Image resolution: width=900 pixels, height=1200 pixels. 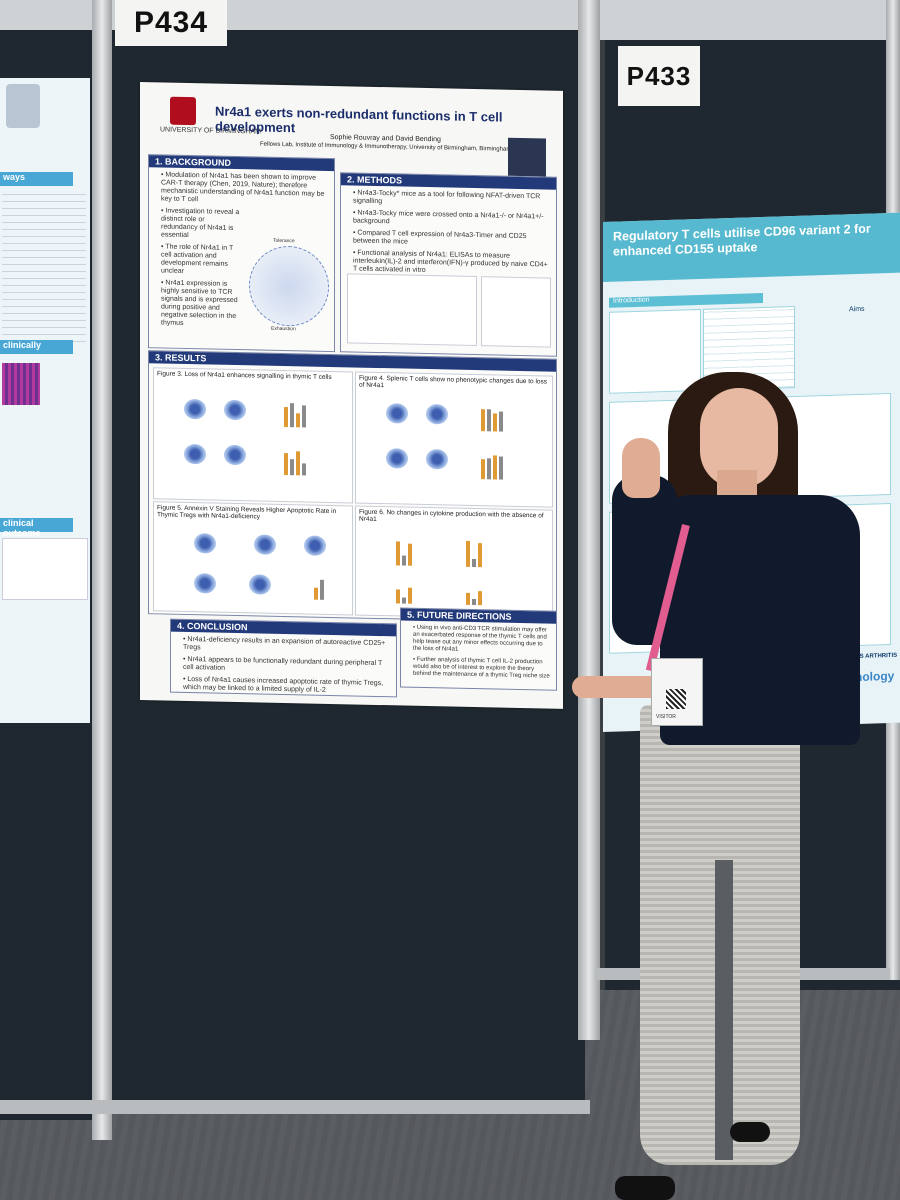 What do you see at coordinates (448, 181) in the screenshot?
I see `section-heading: 2. METHODS` at bounding box center [448, 181].